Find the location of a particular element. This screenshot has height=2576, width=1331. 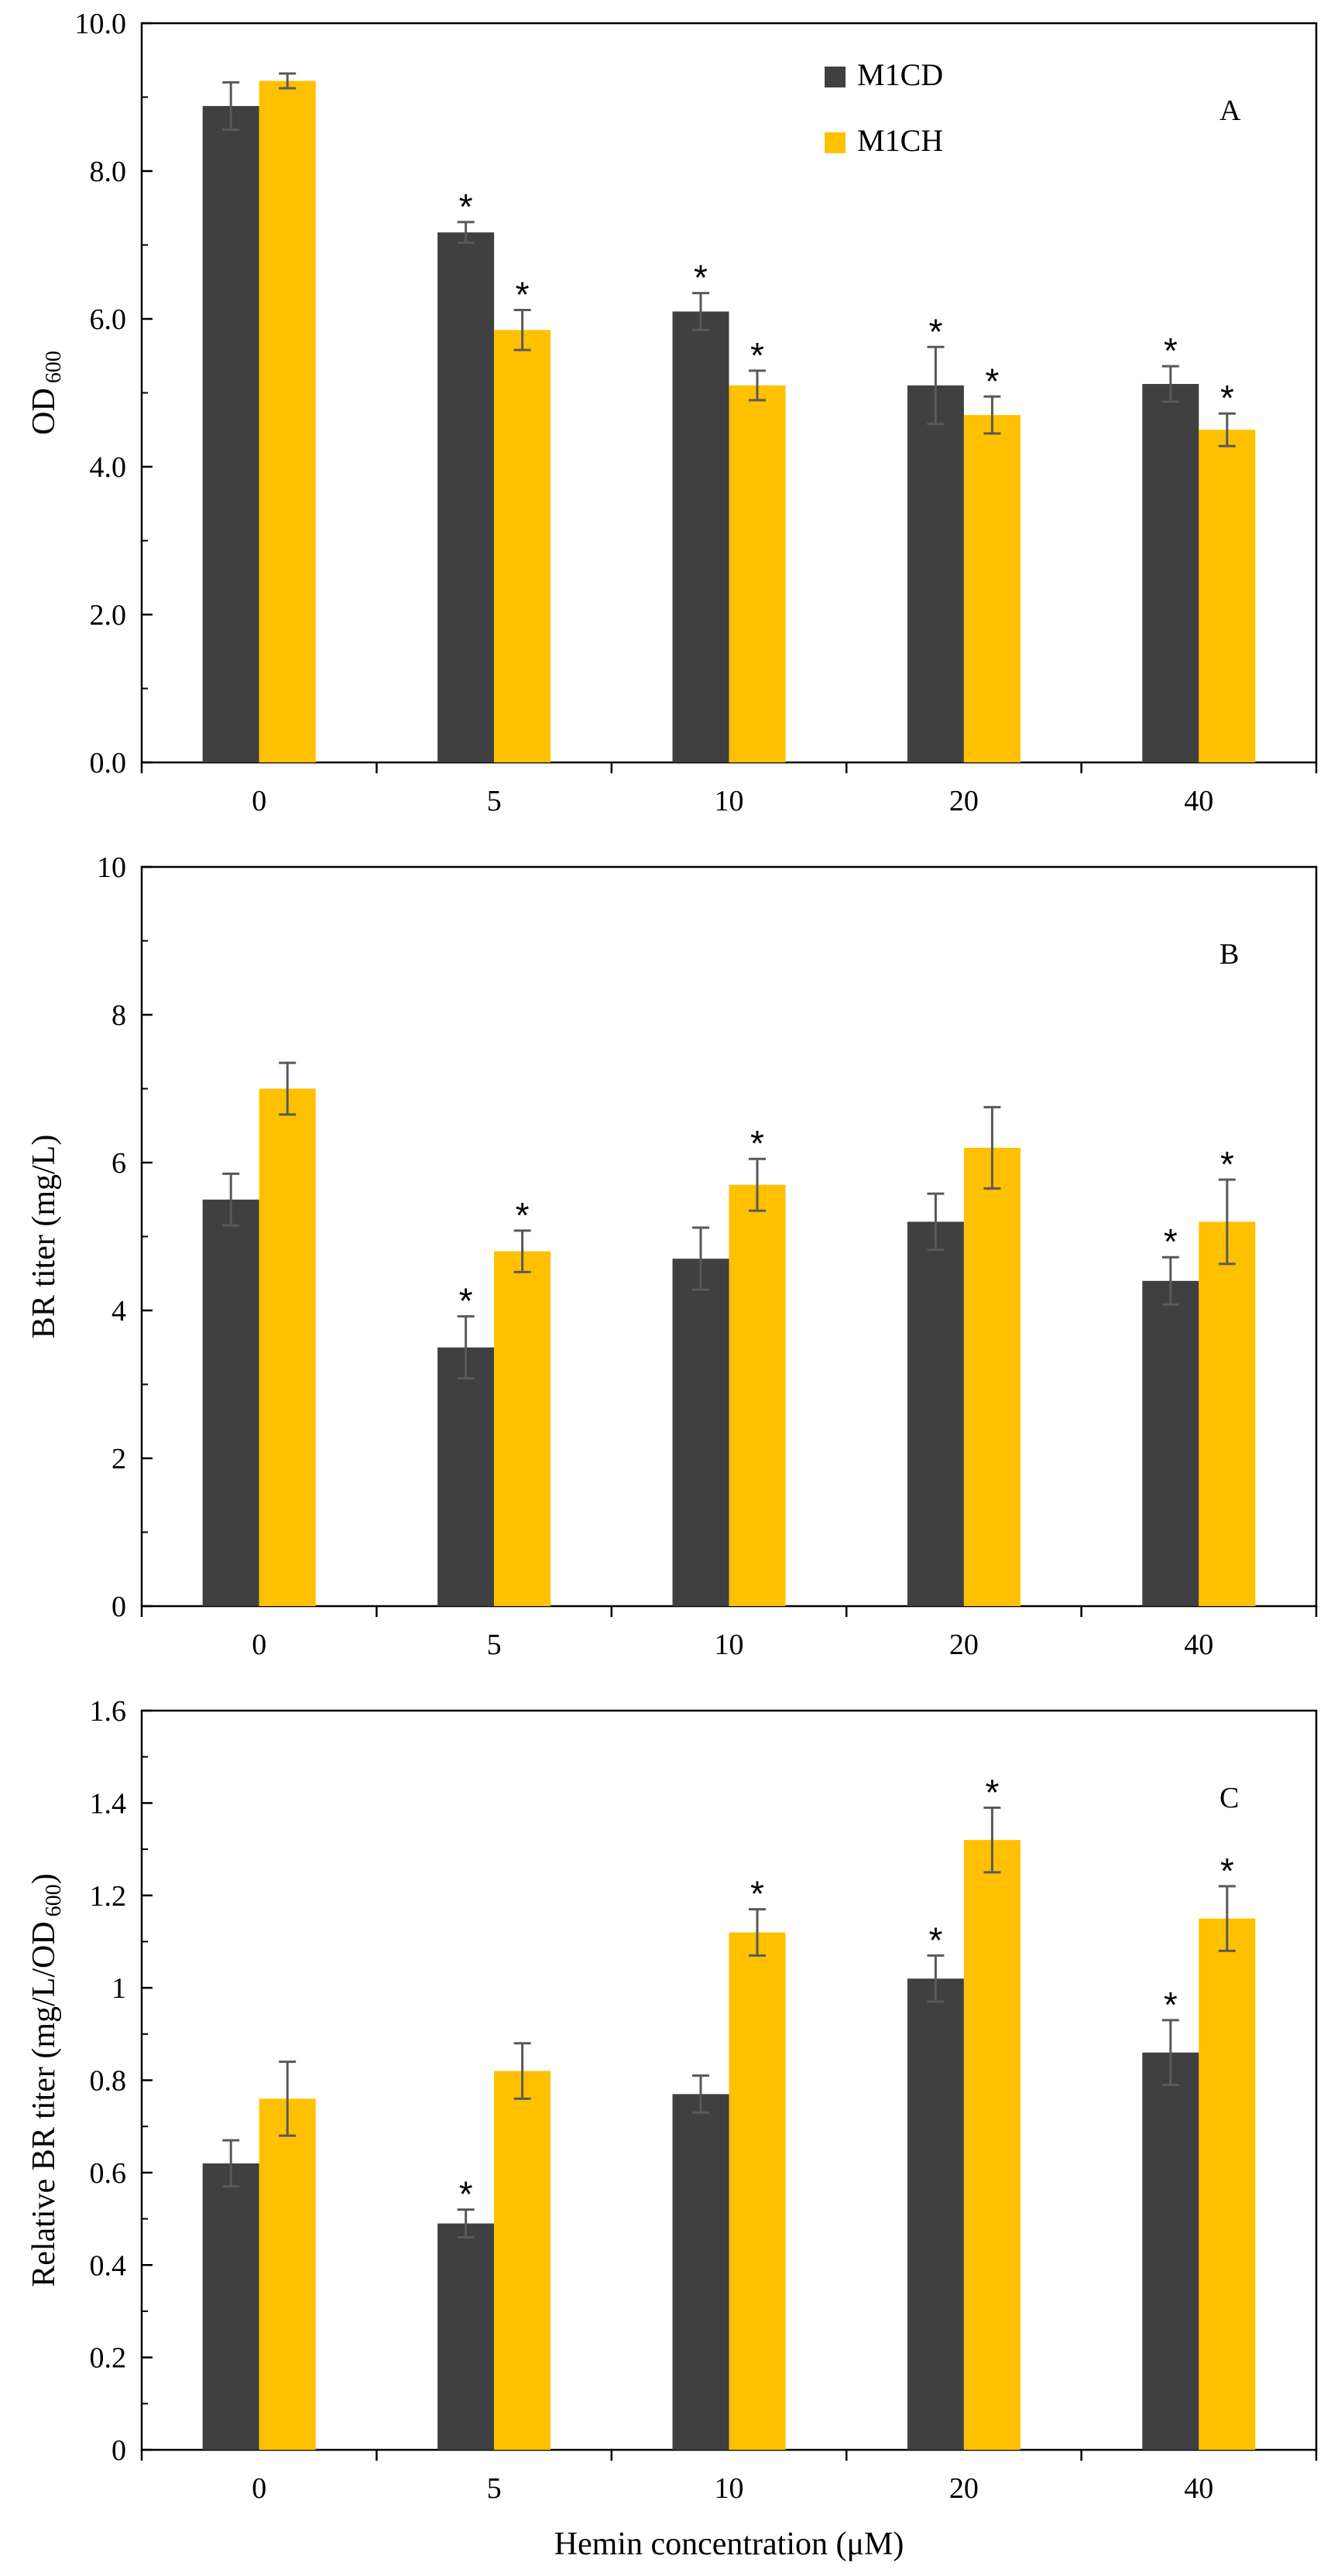

panel-label-B: B is located at coordinates (1229, 954).